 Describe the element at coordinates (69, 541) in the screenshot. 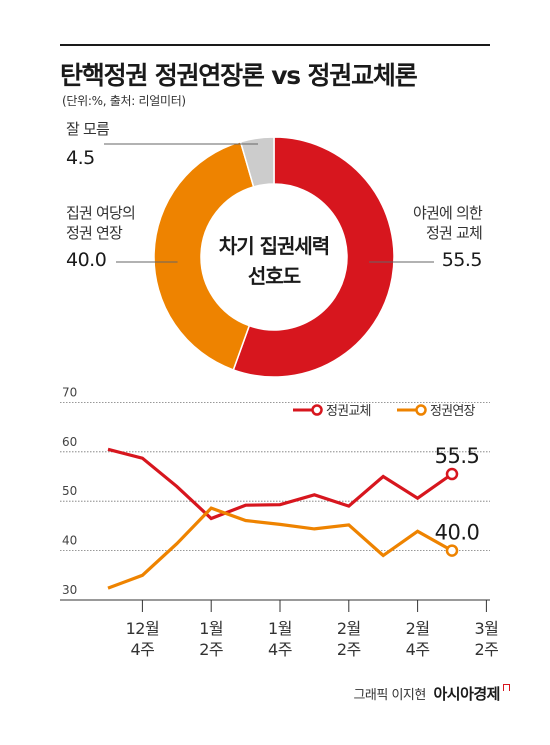

I see `y-tick-label: 40` at that location.